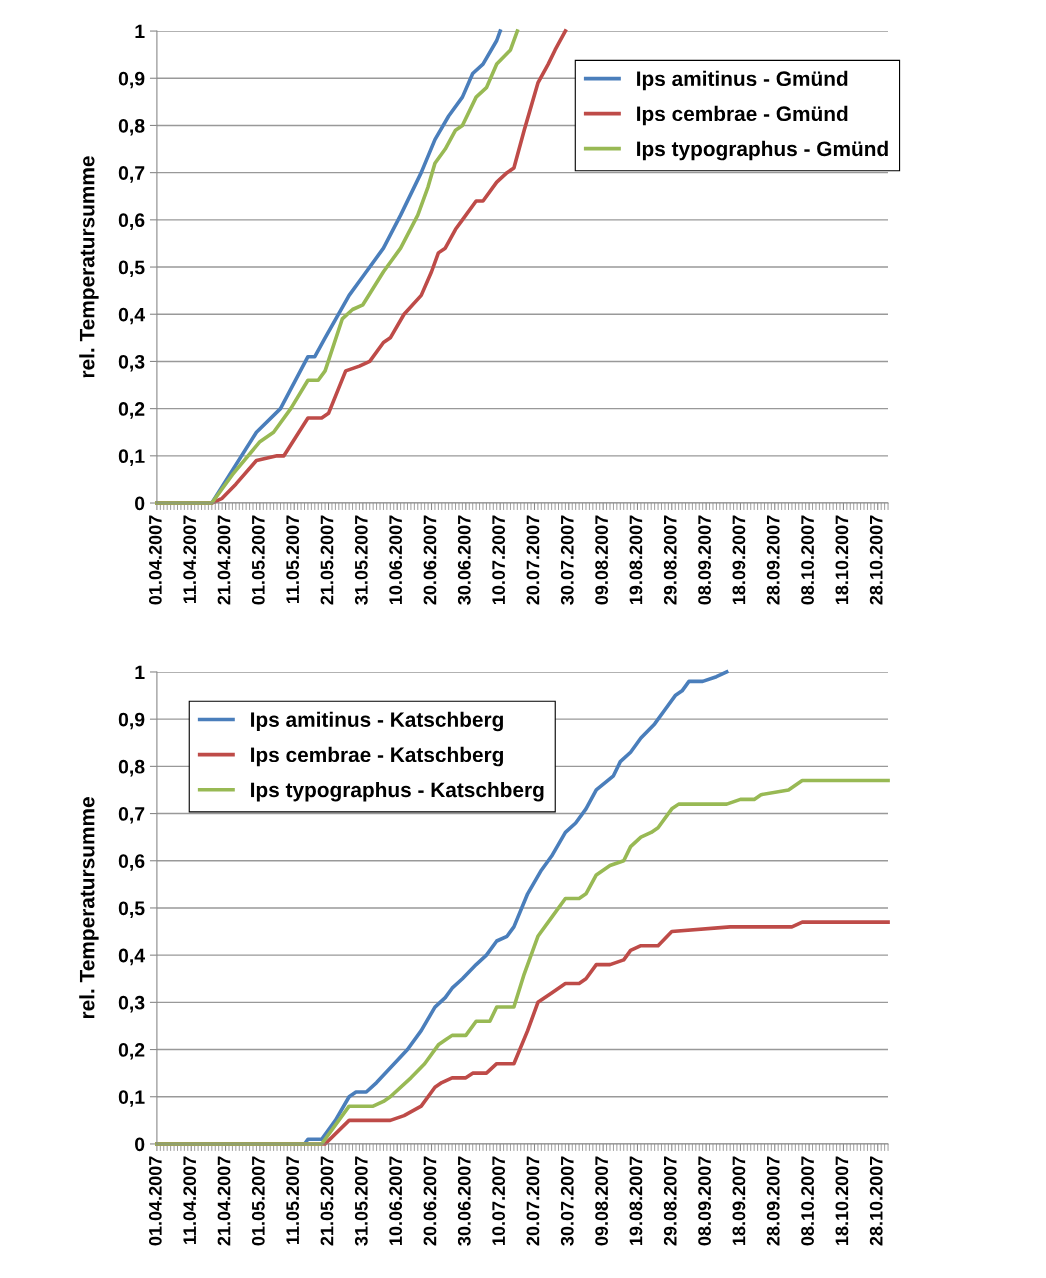 This screenshot has height=1278, width=1046. Describe the element at coordinates (397, 791) in the screenshot. I see `legend-label: Ips typographus - Katschberg` at that location.